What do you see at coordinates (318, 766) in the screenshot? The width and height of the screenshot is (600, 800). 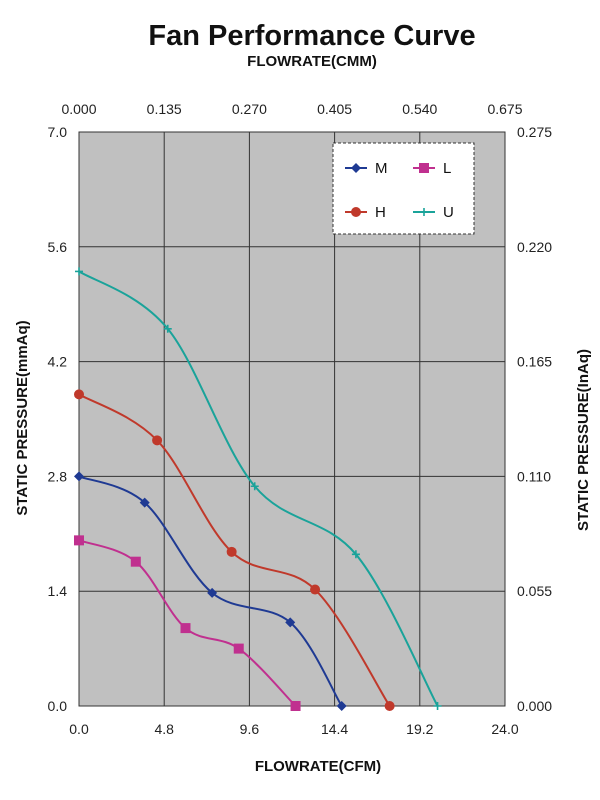 I see `bottom-x-axis-title: FLOWRATE(CFM)` at bounding box center [318, 766].